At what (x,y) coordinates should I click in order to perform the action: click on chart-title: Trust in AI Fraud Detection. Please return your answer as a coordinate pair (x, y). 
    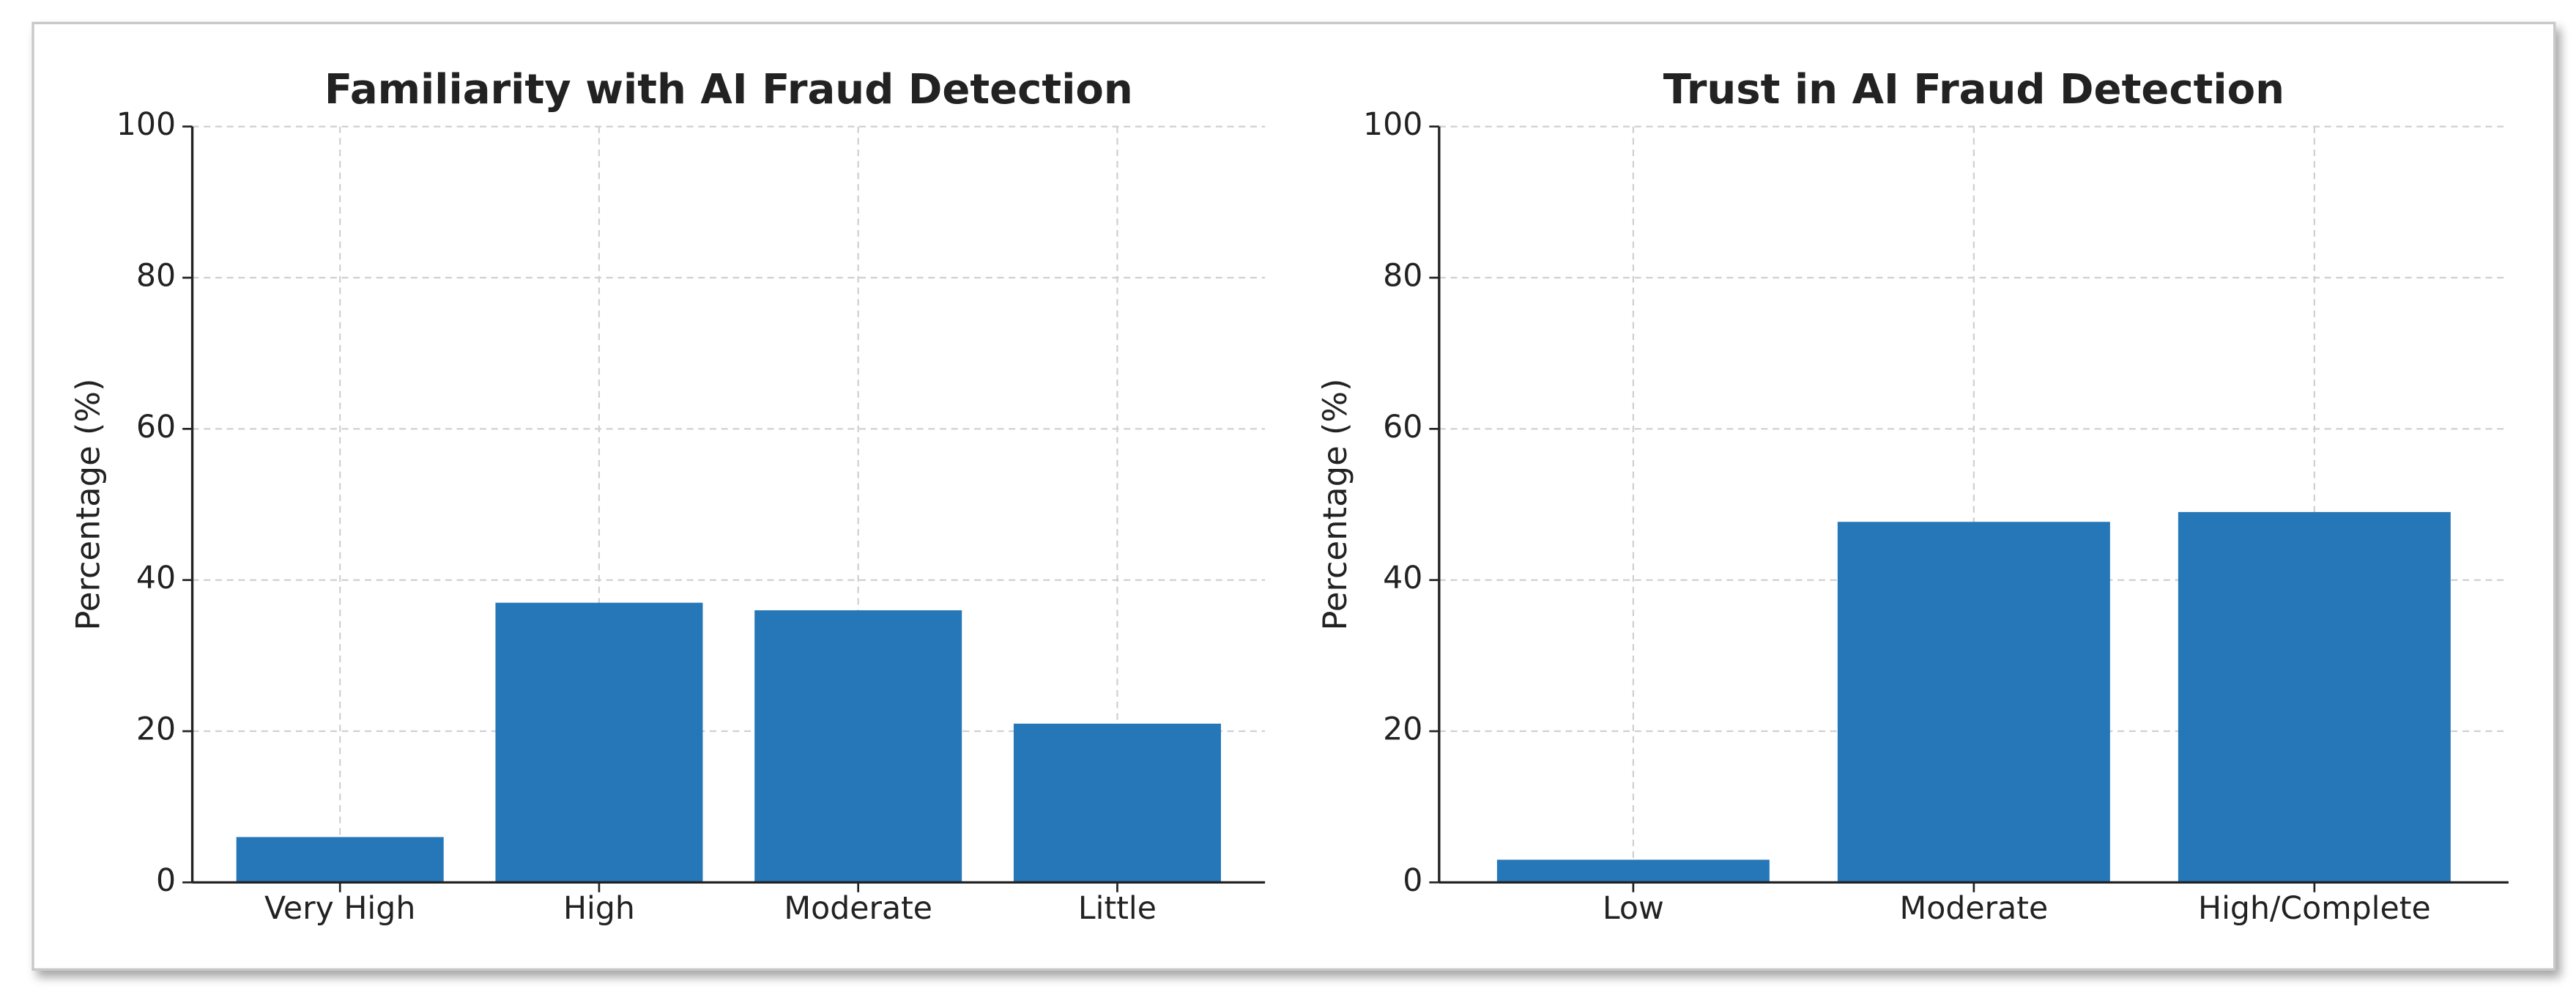
    Looking at the image, I should click on (1973, 90).